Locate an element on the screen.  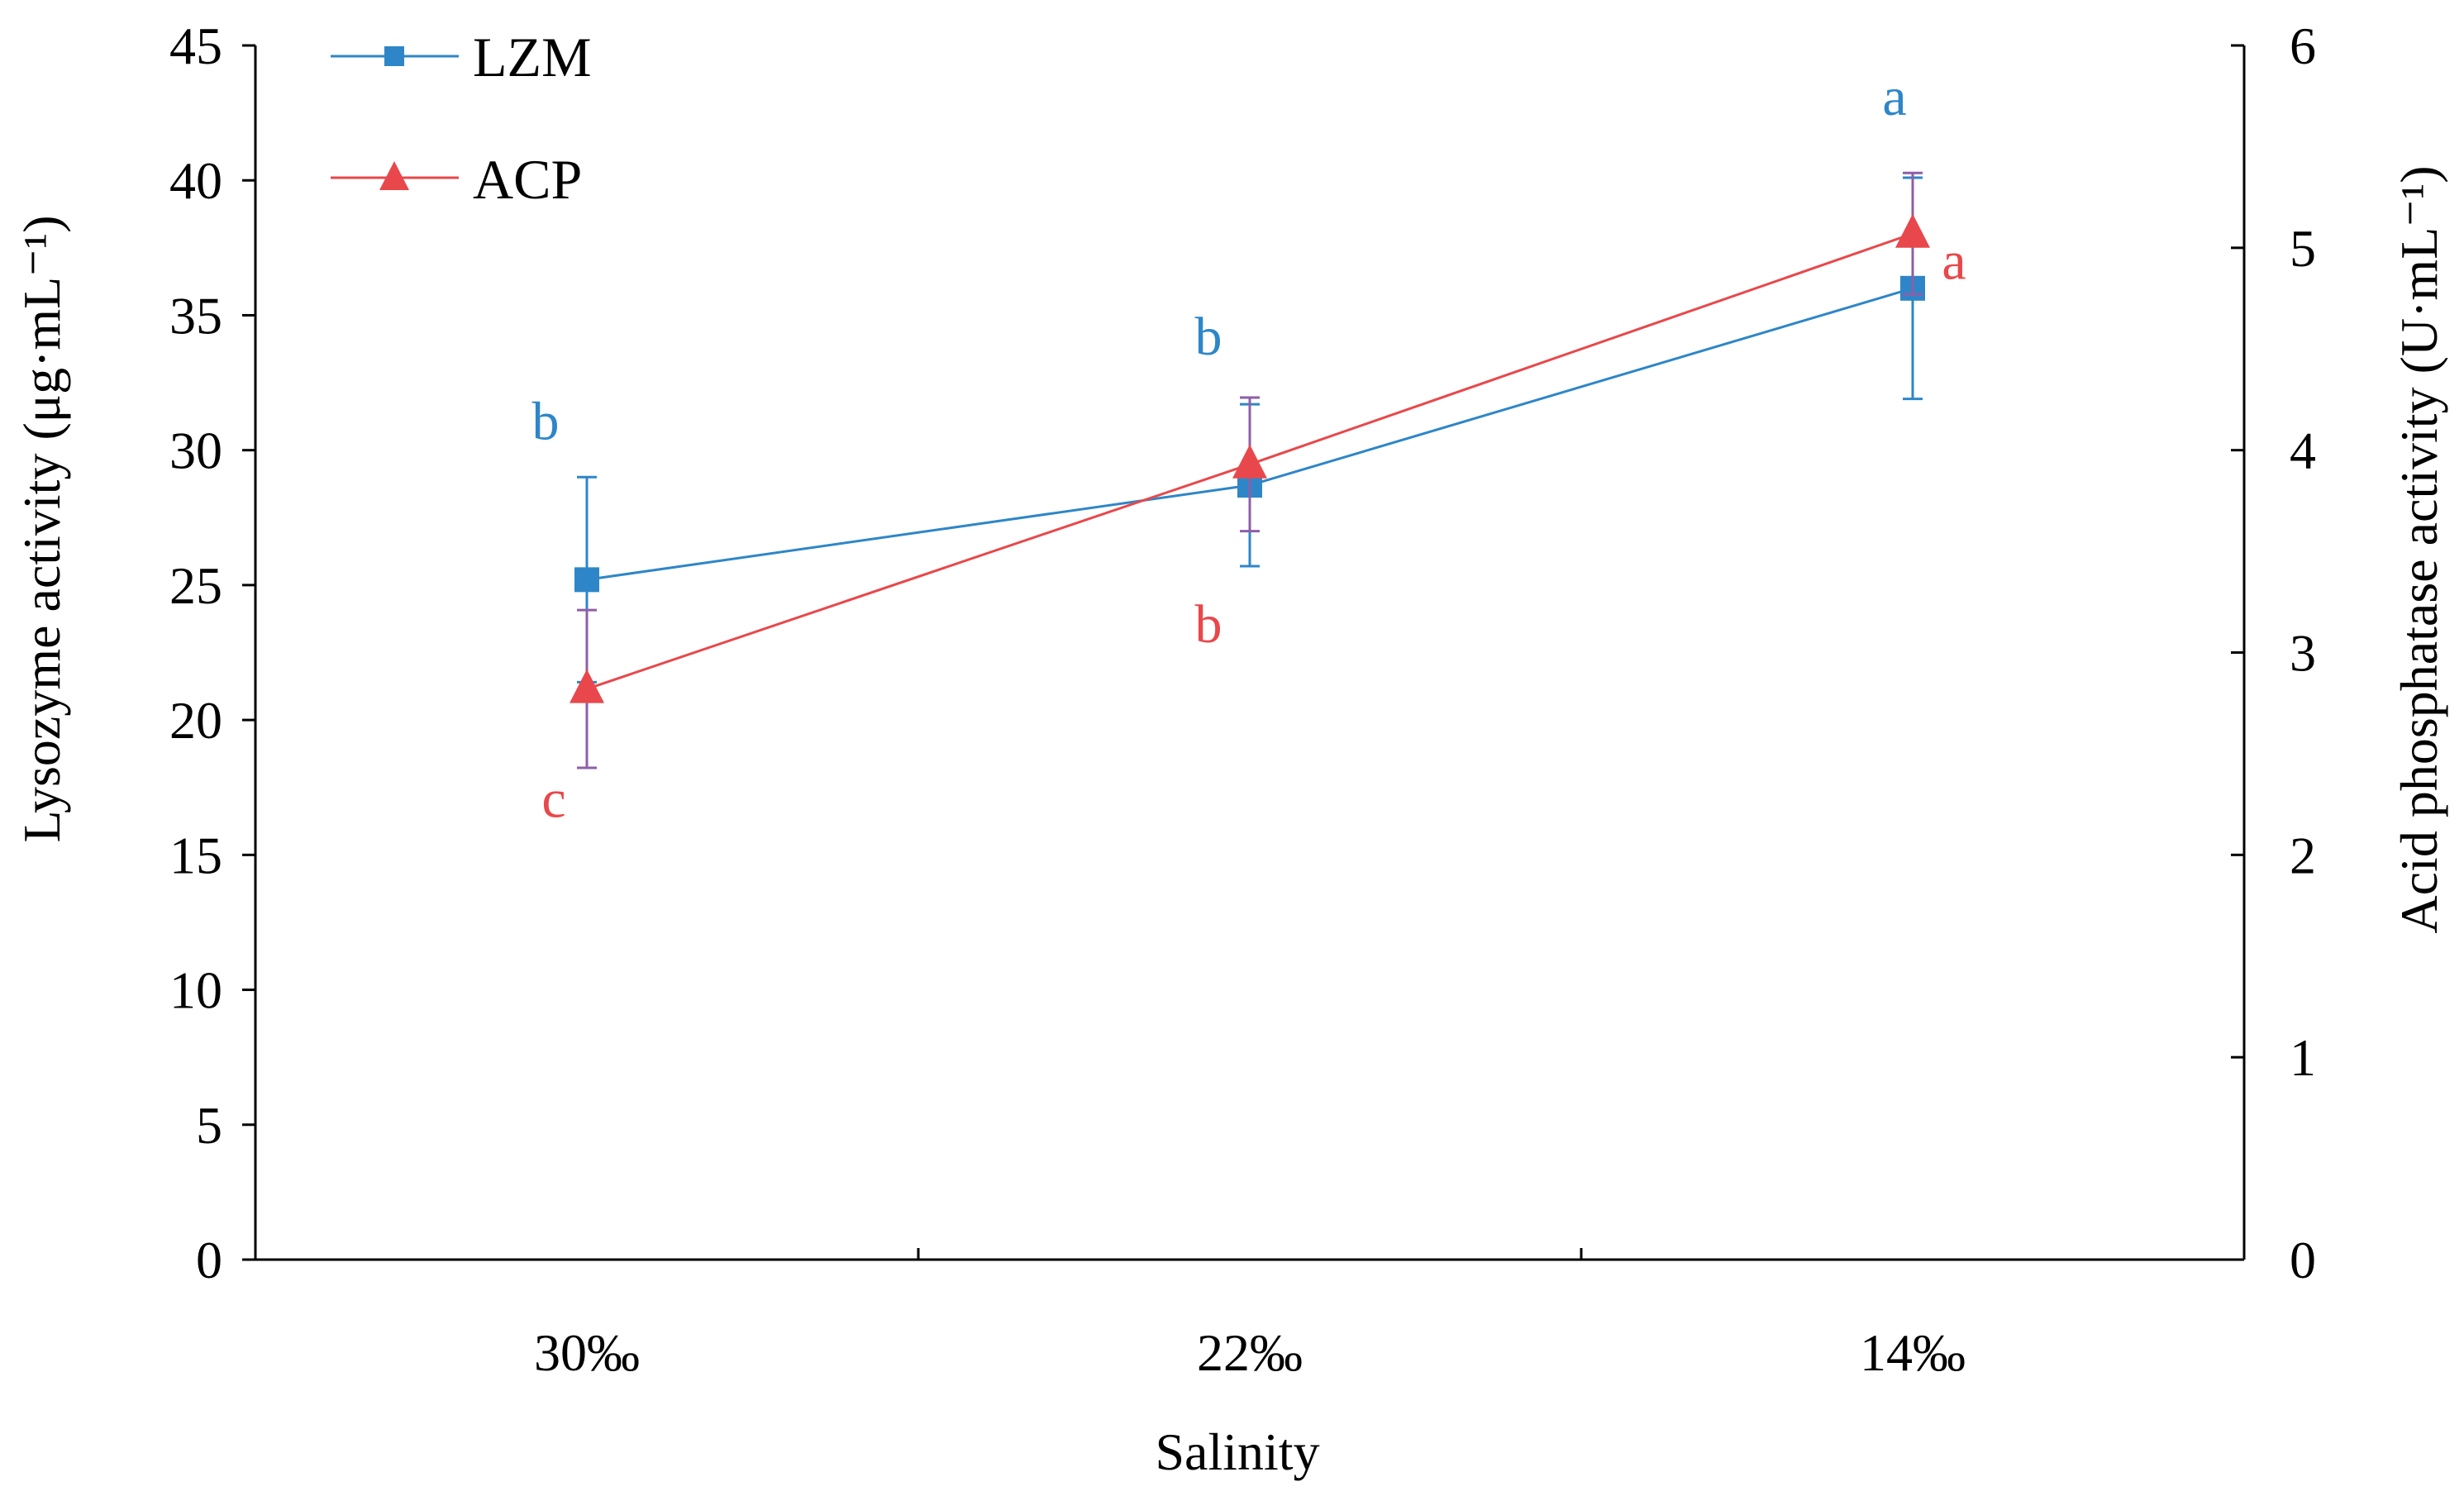
left-y-tick-label: 15 is located at coordinates (196, 855).